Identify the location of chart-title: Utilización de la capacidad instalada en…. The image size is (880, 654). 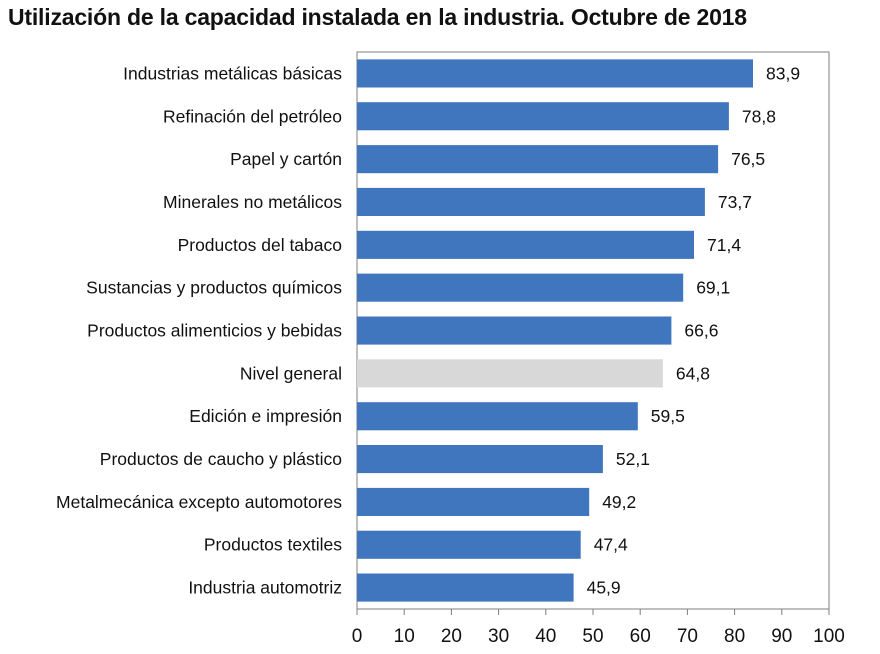
(377, 17).